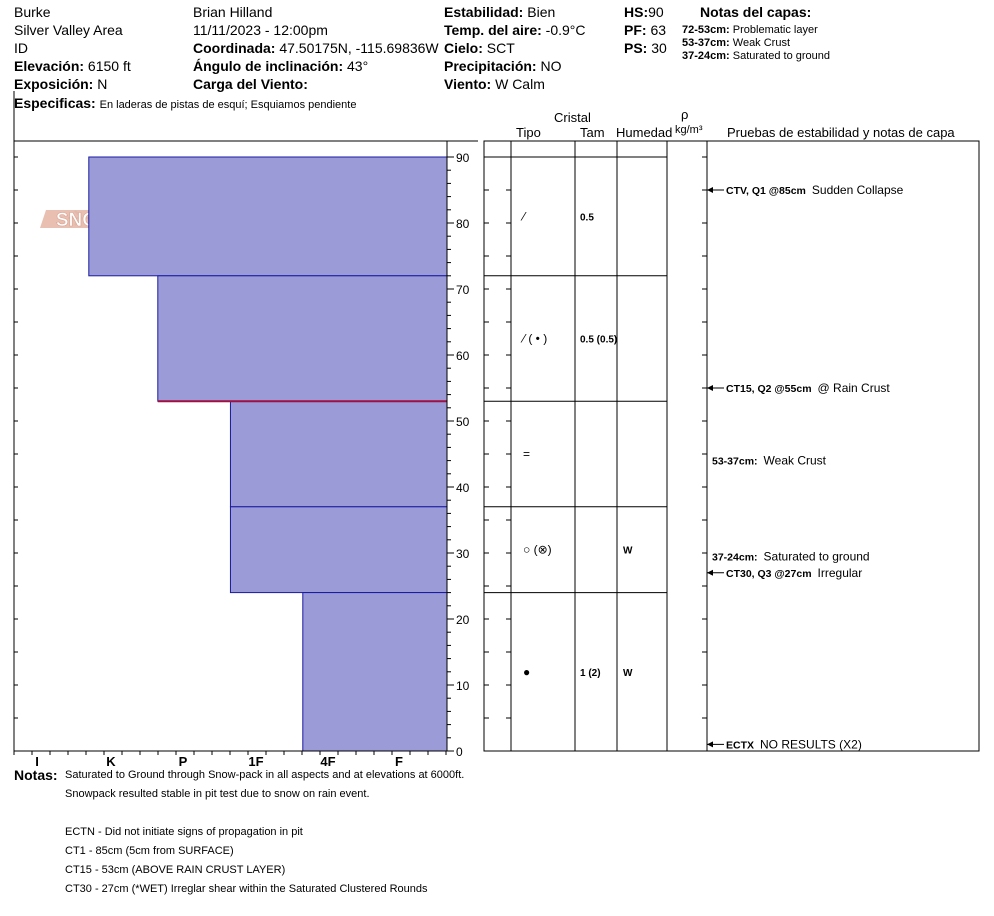  What do you see at coordinates (769, 574) in the screenshot?
I see `test-code: CT30, Q3 @27cm` at bounding box center [769, 574].